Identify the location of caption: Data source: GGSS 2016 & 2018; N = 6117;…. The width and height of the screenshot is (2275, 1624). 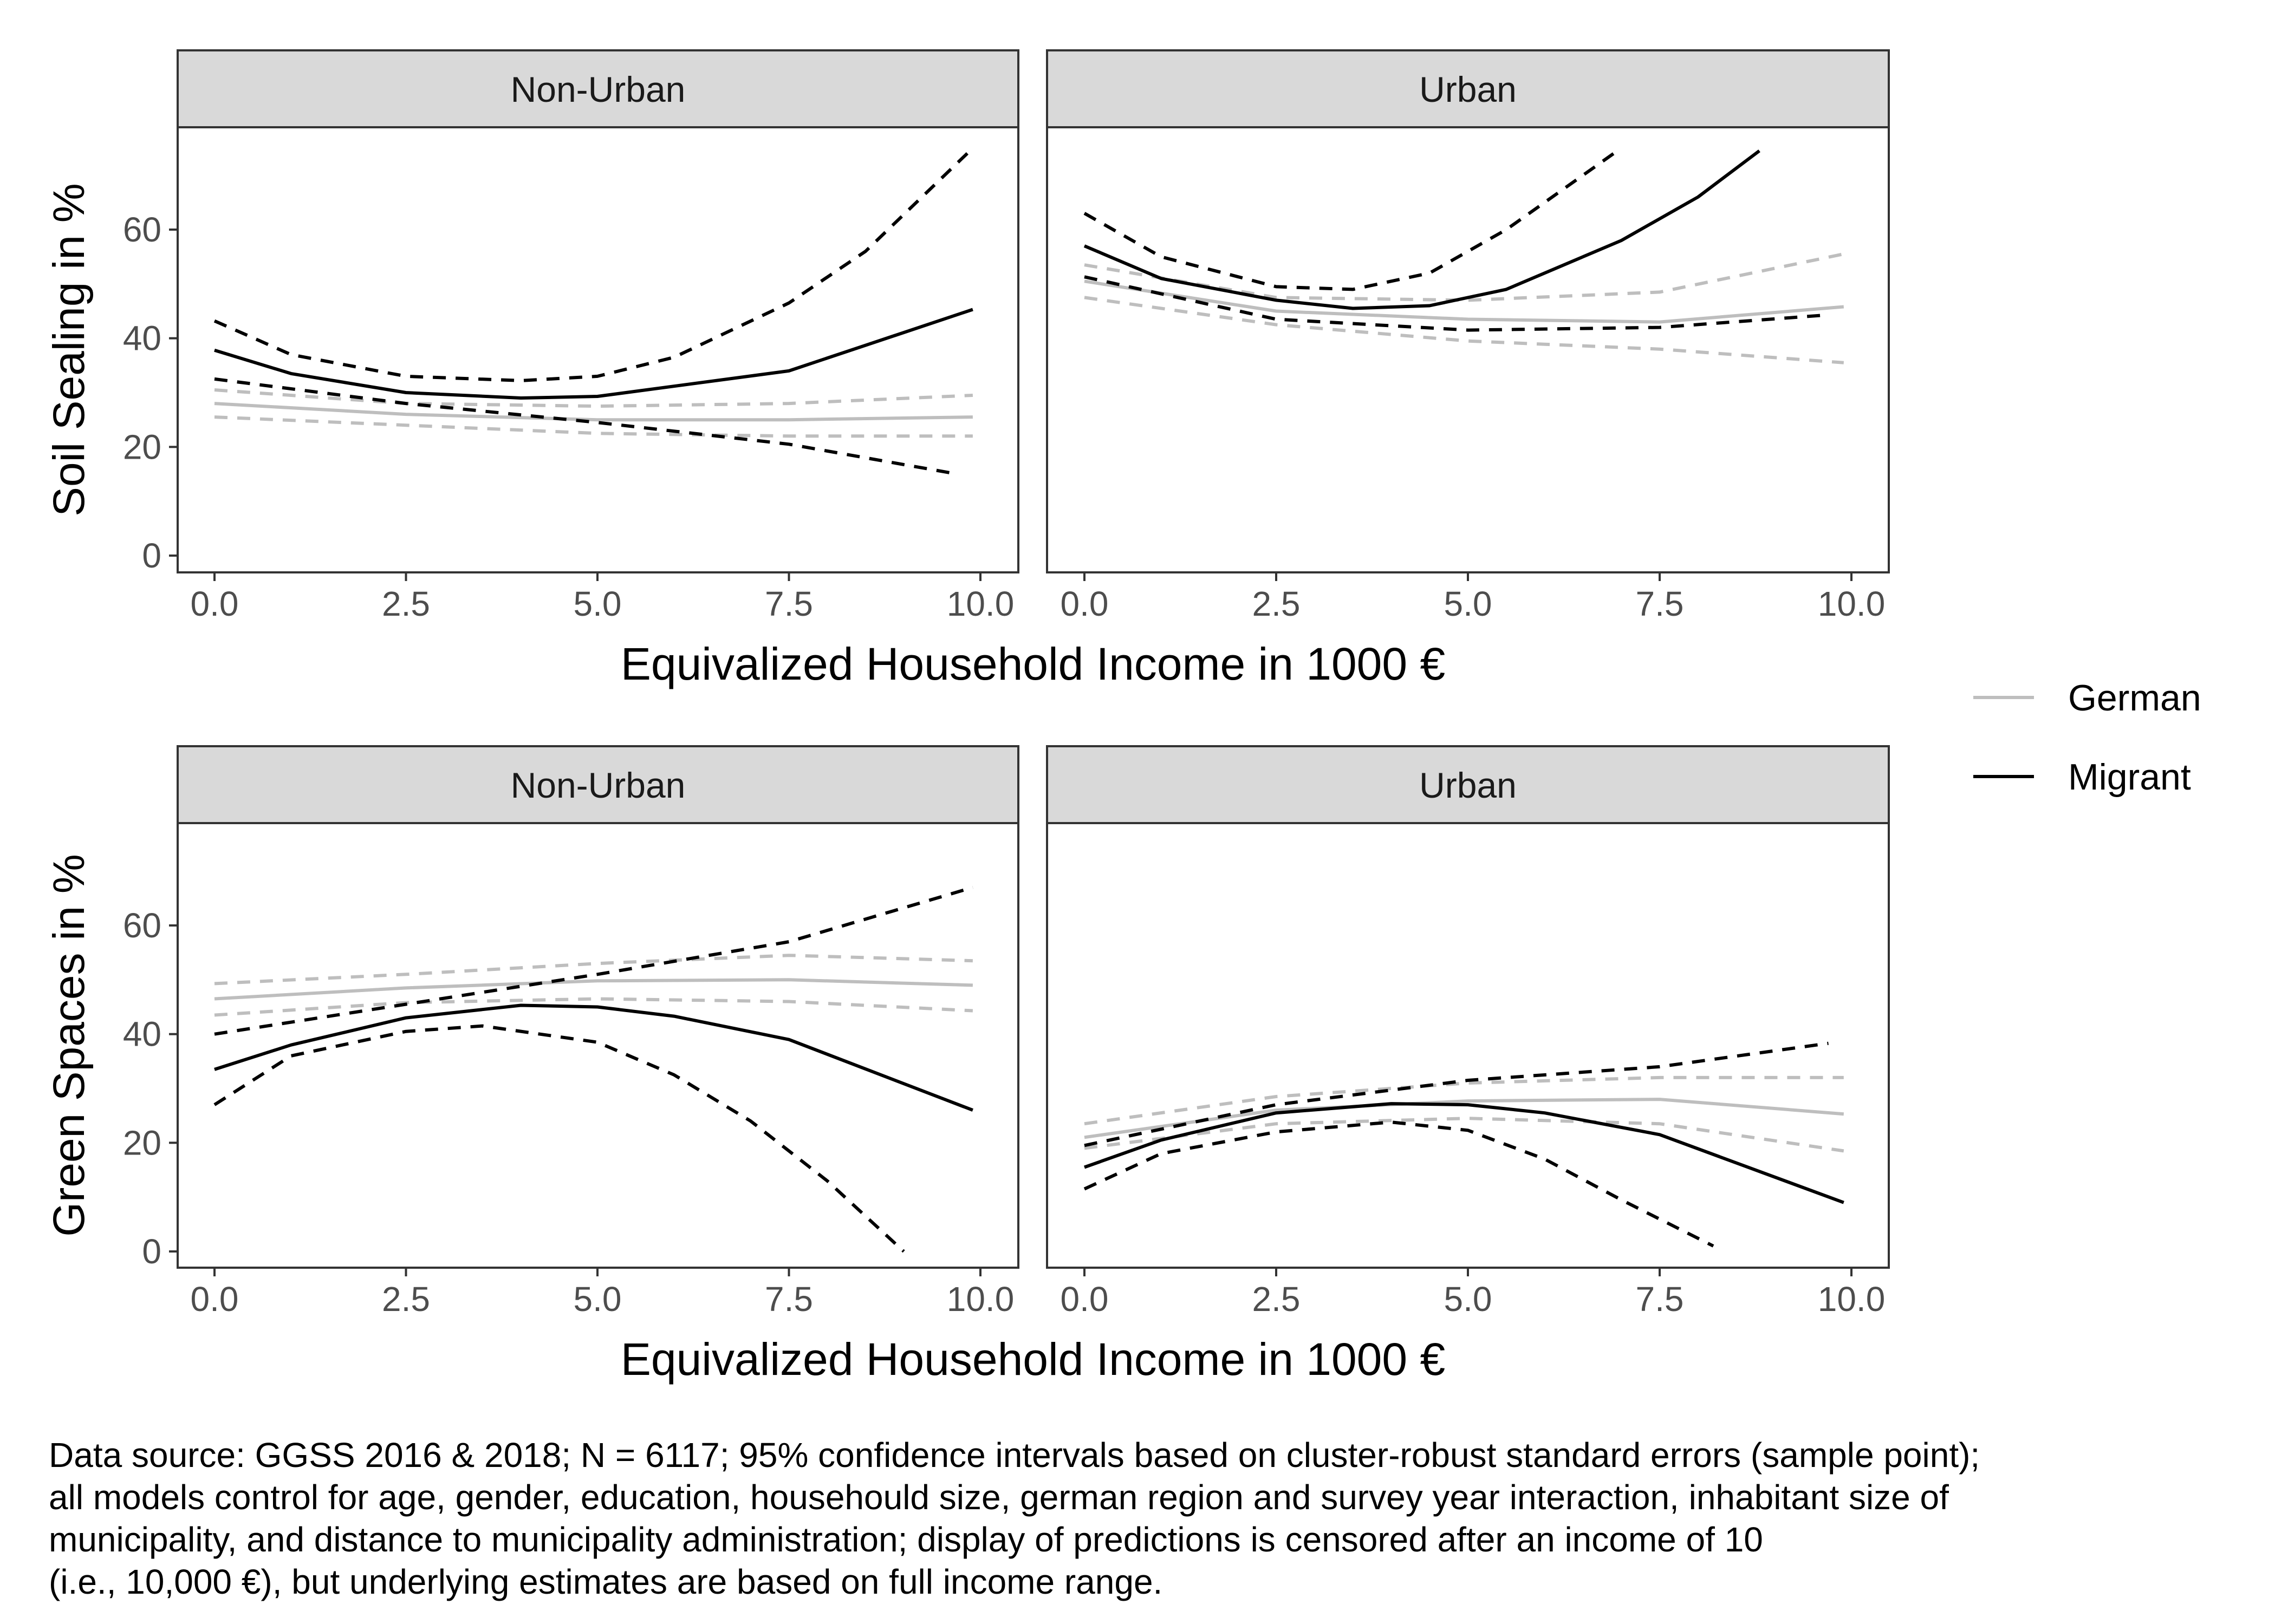
(1154, 1518).